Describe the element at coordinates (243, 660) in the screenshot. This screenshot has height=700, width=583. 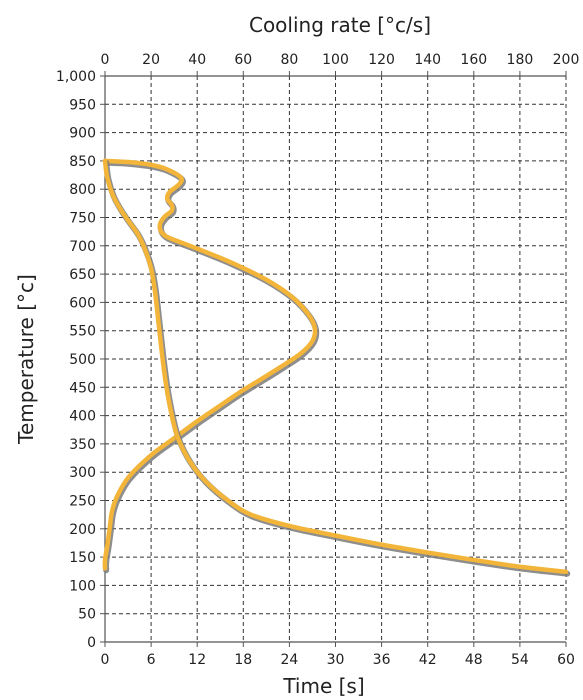
I see `x-bottom-tick-label: 18` at that location.